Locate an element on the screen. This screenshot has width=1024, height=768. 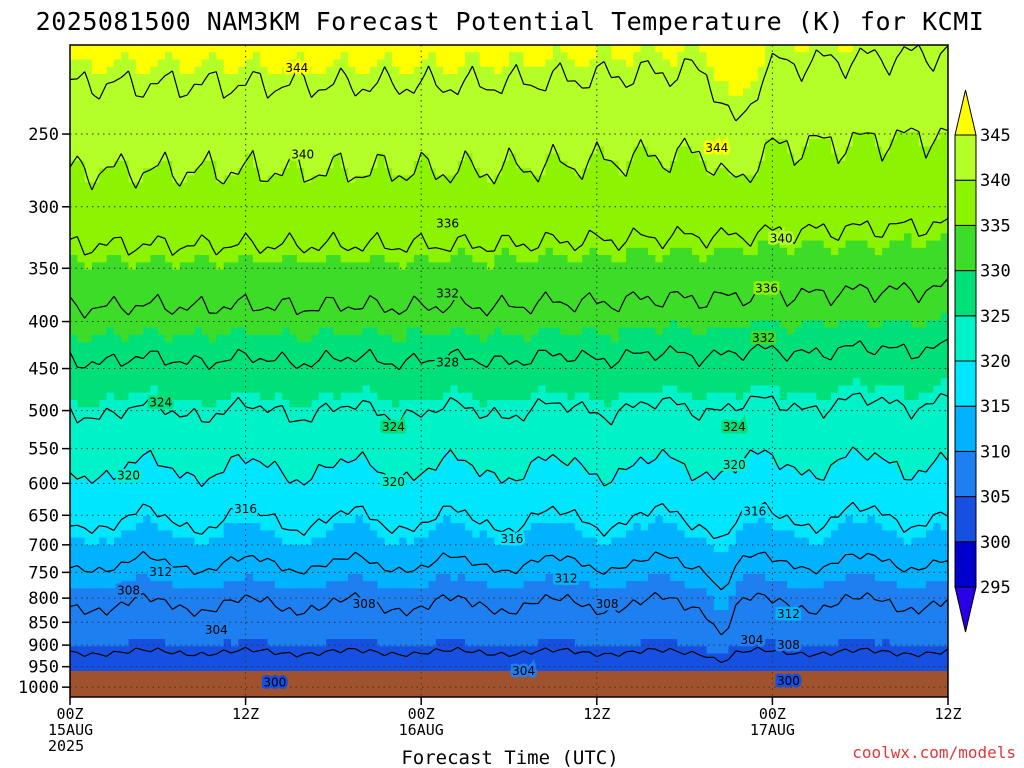
contour-label: 340 is located at coordinates (302, 154).